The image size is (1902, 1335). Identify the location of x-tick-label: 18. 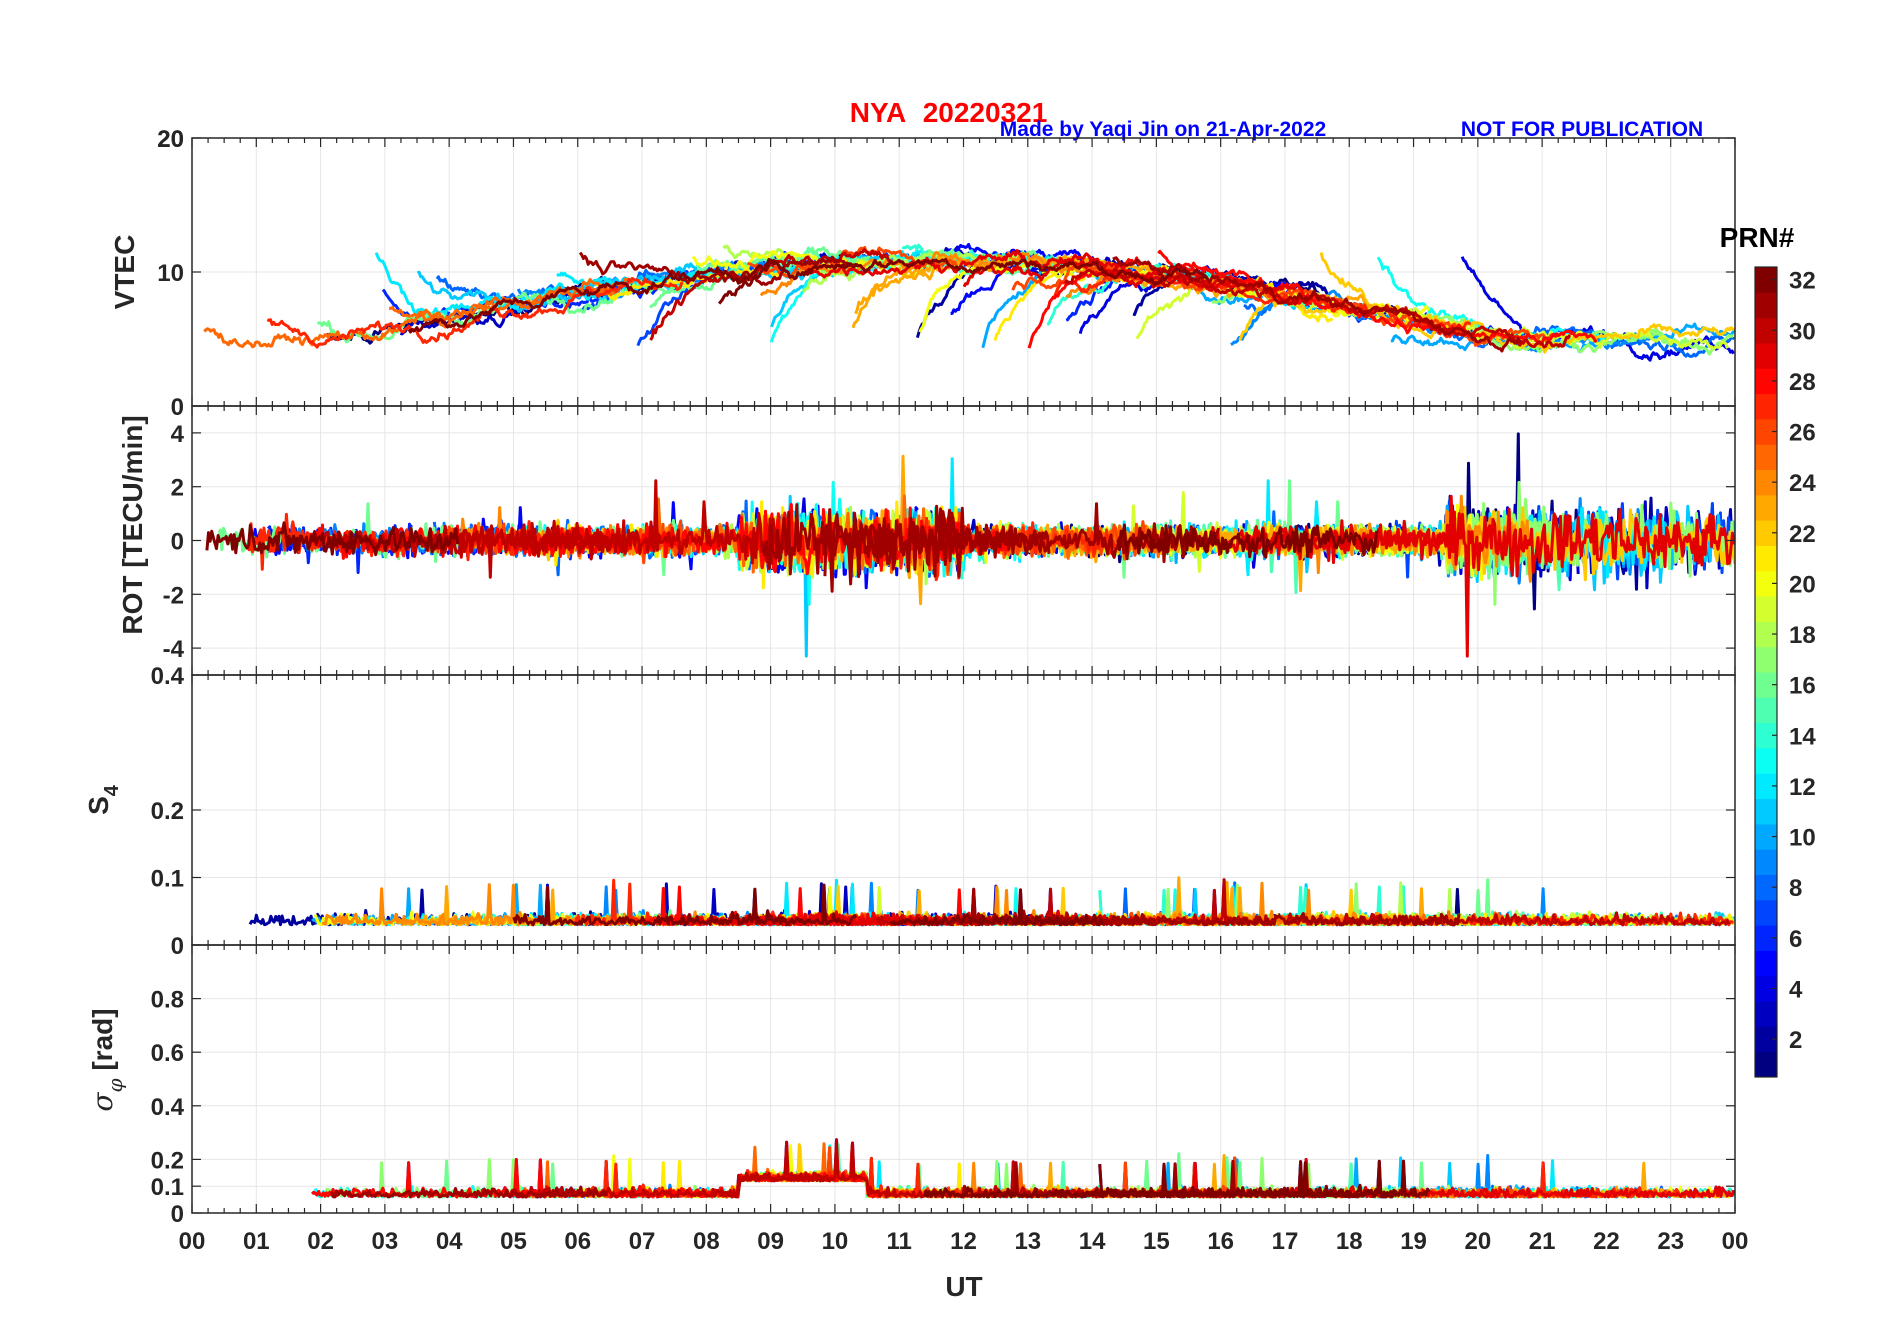
(1349, 1241).